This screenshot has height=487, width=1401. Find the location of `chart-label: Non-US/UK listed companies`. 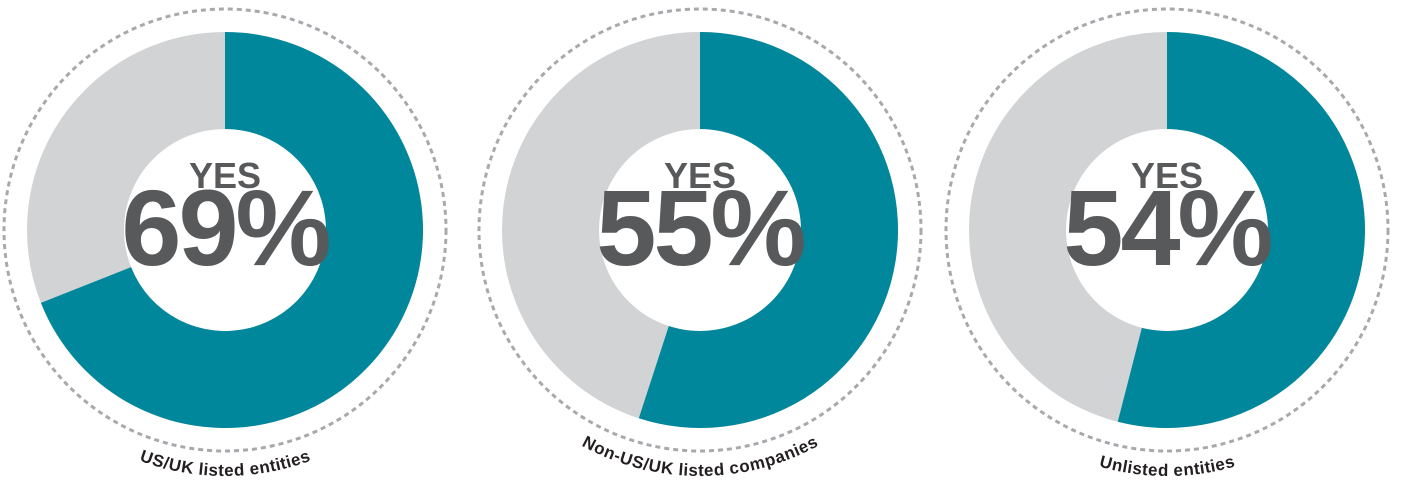

chart-label: Non-US/UK listed companies is located at coordinates (699, 456).